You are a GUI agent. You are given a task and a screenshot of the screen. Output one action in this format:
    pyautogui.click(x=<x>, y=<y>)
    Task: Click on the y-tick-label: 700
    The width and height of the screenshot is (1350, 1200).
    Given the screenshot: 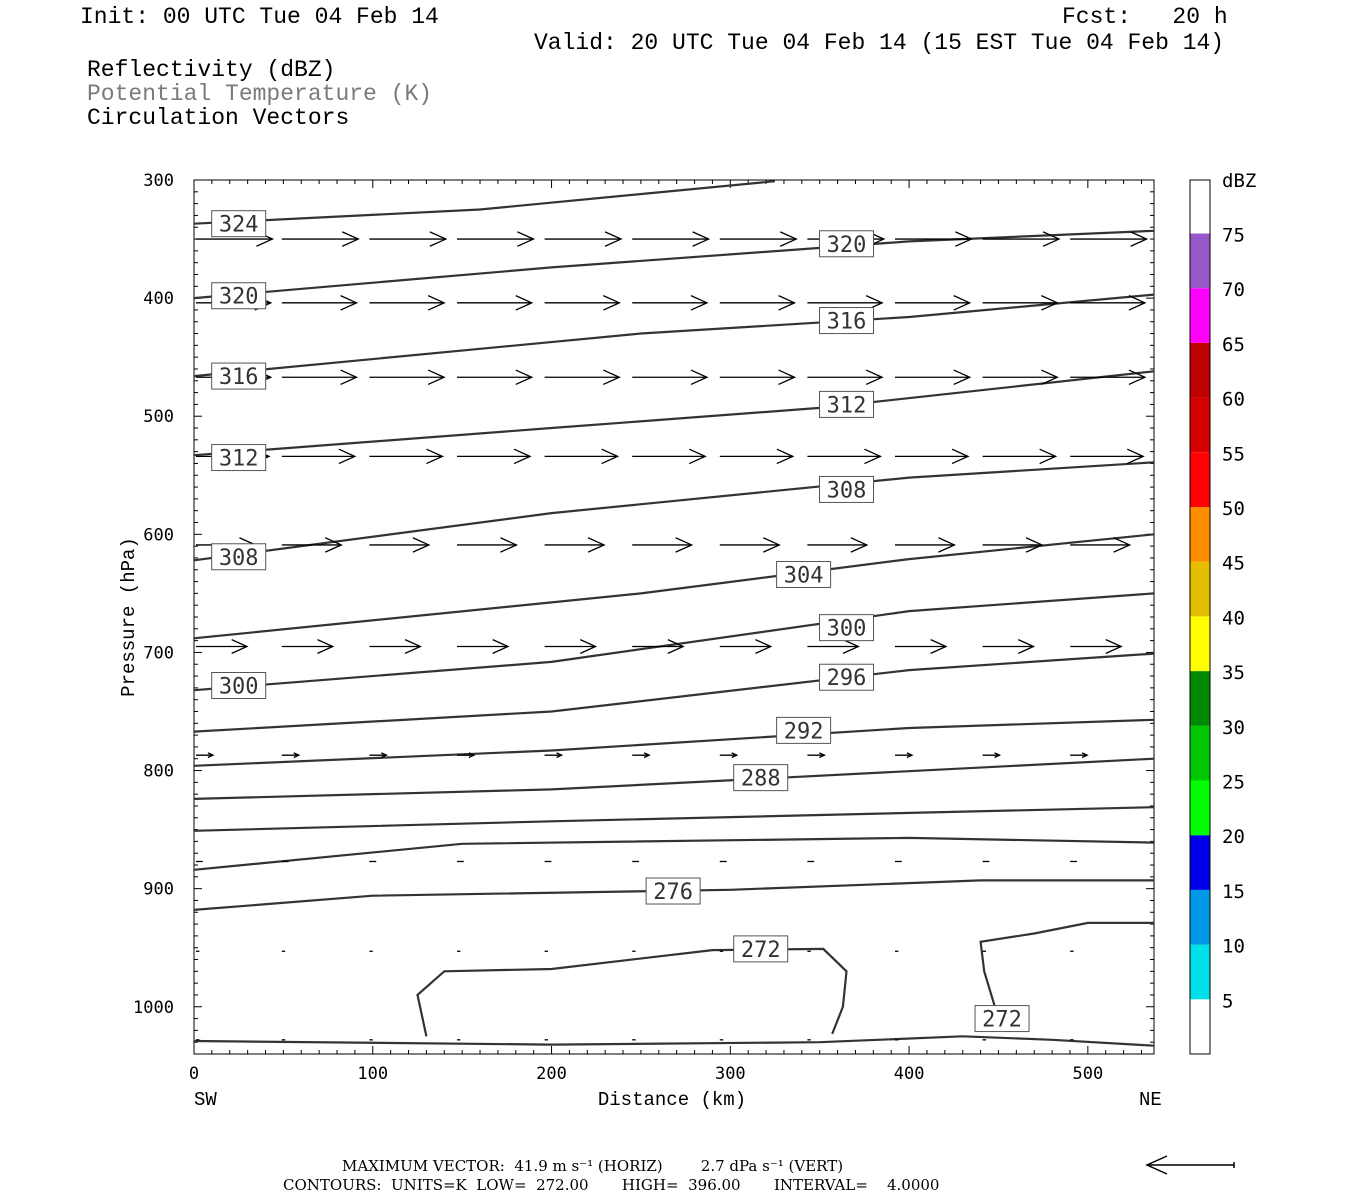 What is the action you would take?
    pyautogui.click(x=158, y=653)
    